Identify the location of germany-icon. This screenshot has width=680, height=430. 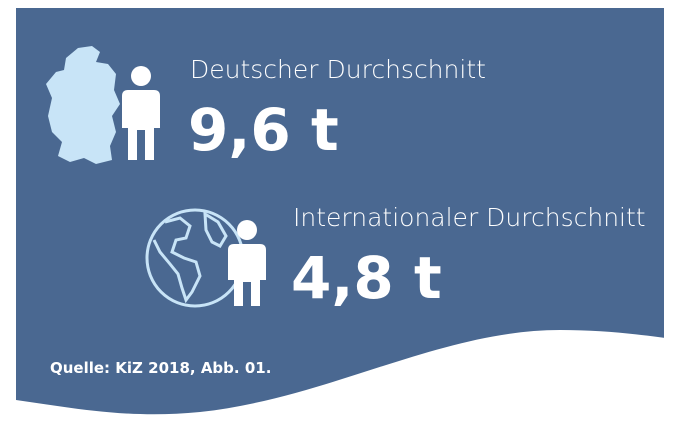
(83, 105).